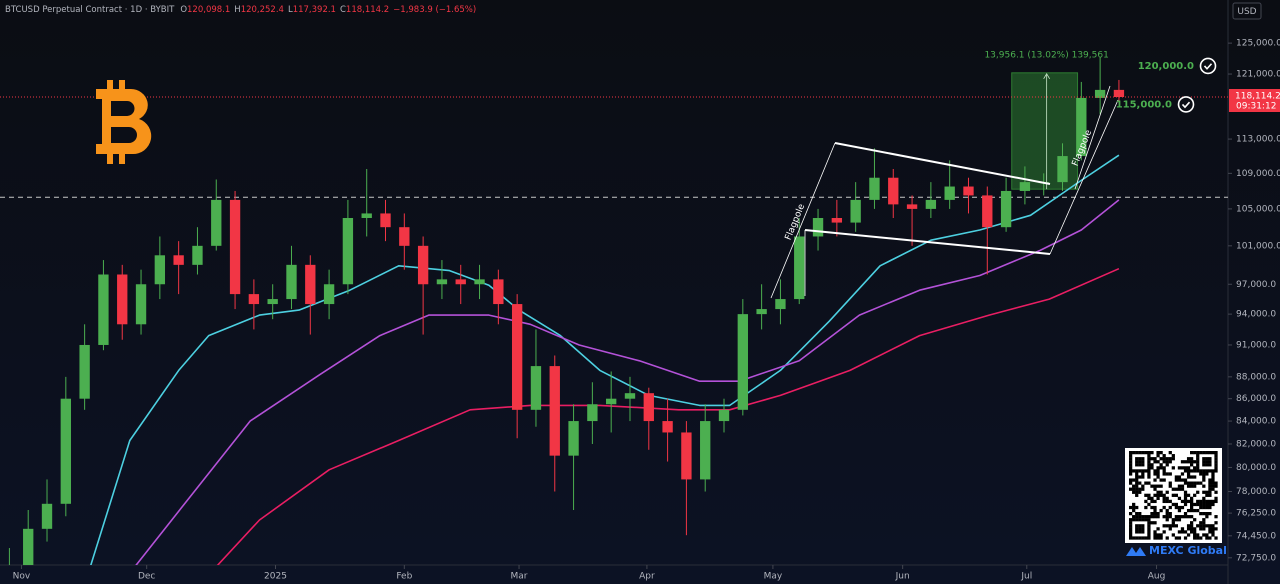 This screenshot has width=1280, height=584. I want to click on x-tick-label: Nov, so click(22, 577).